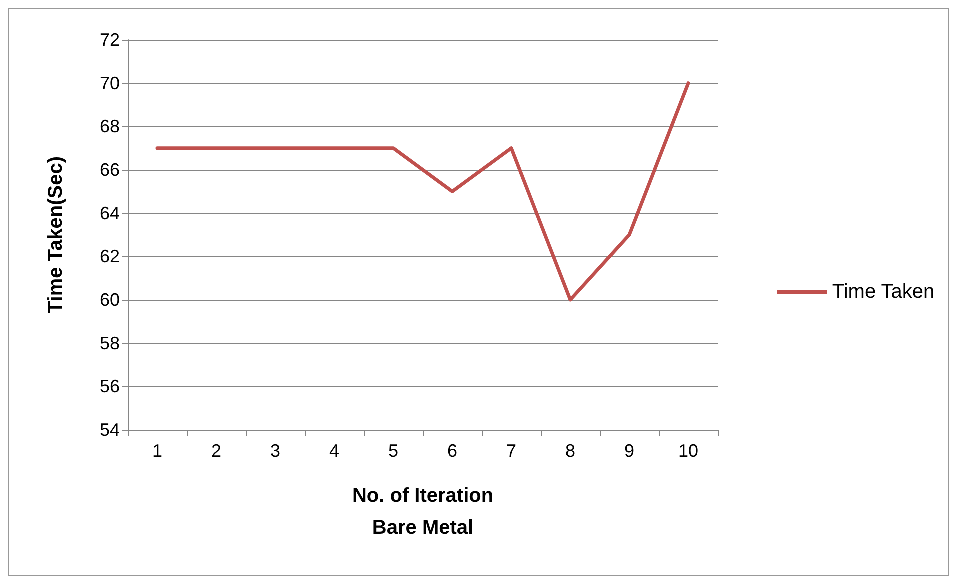 This screenshot has height=584, width=959. Describe the element at coordinates (216, 451) in the screenshot. I see `x-tick-label: 2` at that location.